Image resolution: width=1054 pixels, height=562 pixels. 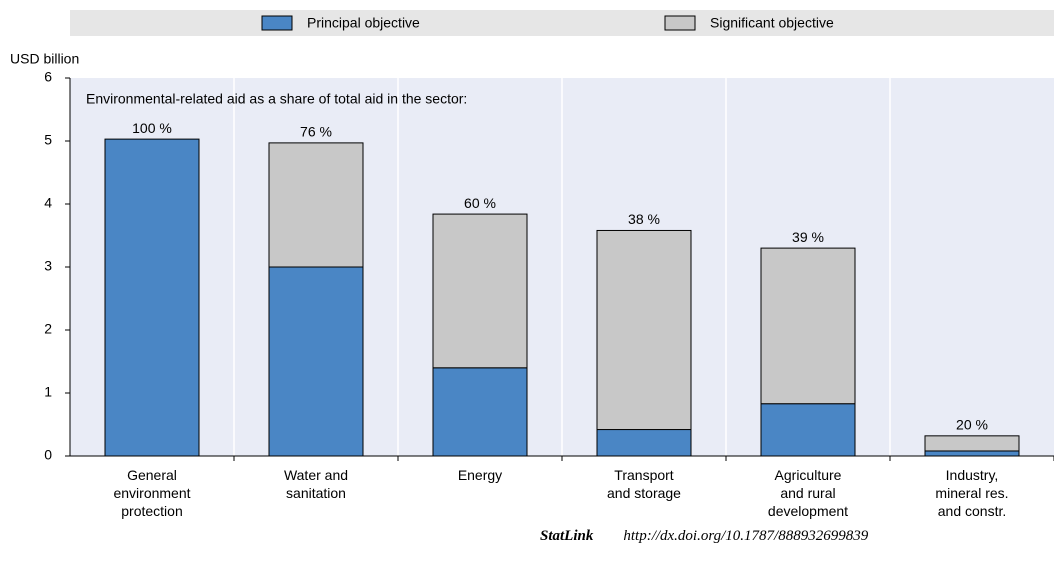 I want to click on y-tick-label: 1, so click(x=48, y=392).